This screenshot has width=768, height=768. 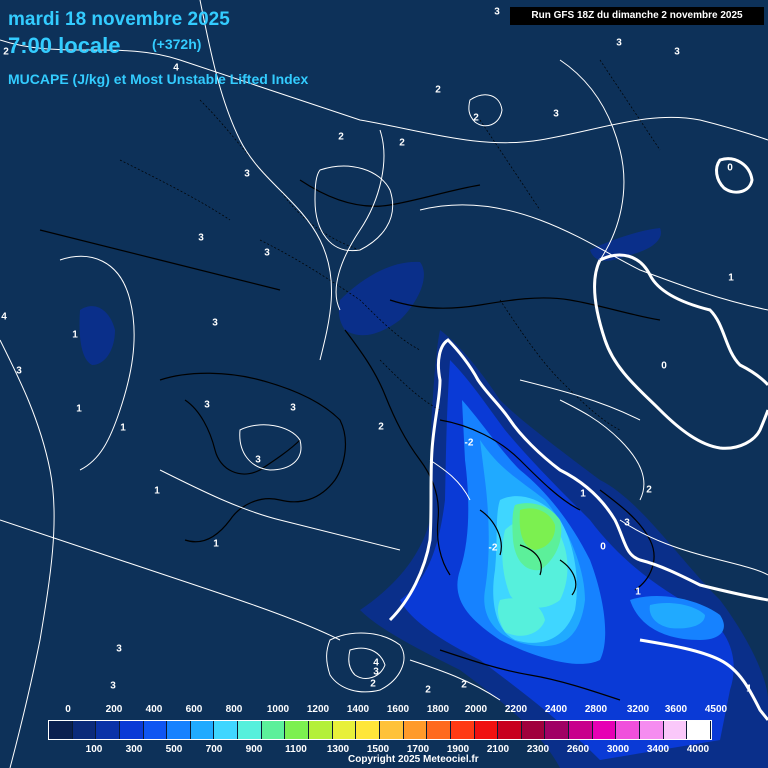 I want to click on color-scale, so click(x=380, y=730).